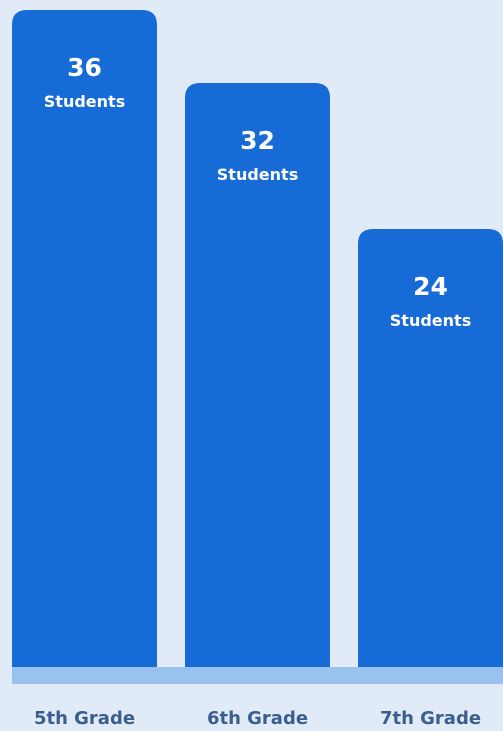  Describe the element at coordinates (430, 717) in the screenshot. I see `category-label: 7th Grade` at that location.